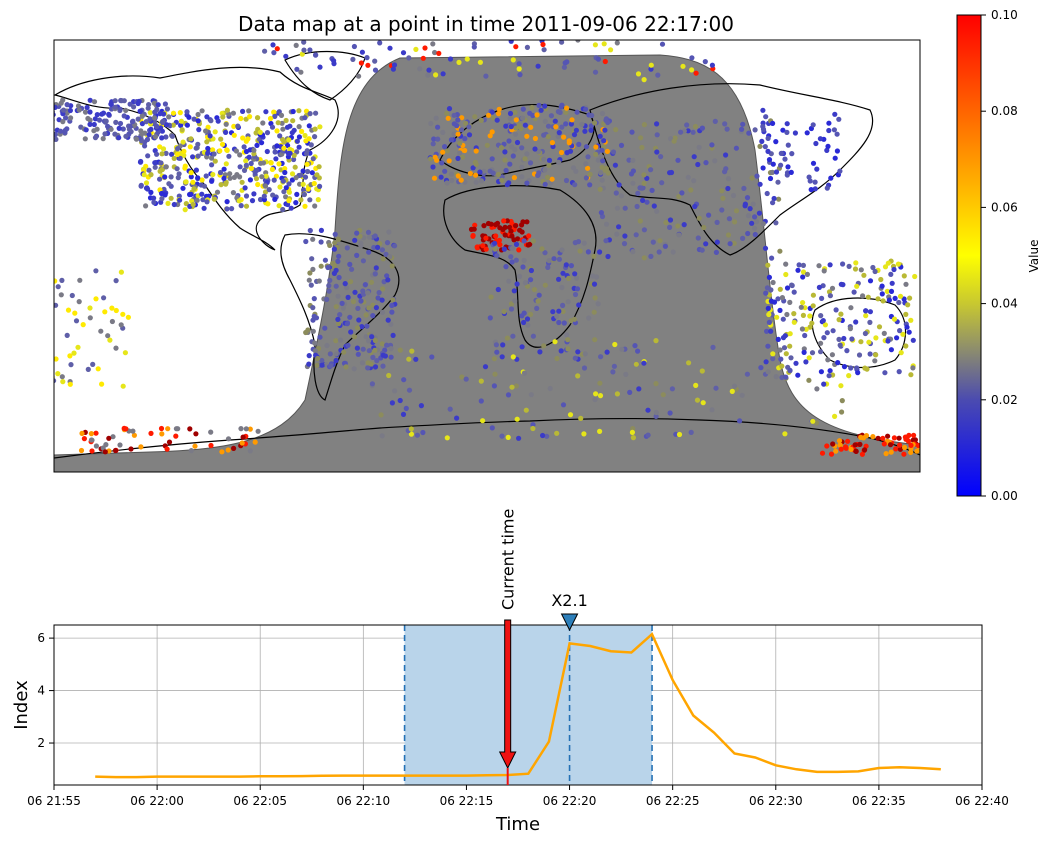  I want to click on x-tick-label: 06 22:15, so click(467, 801).